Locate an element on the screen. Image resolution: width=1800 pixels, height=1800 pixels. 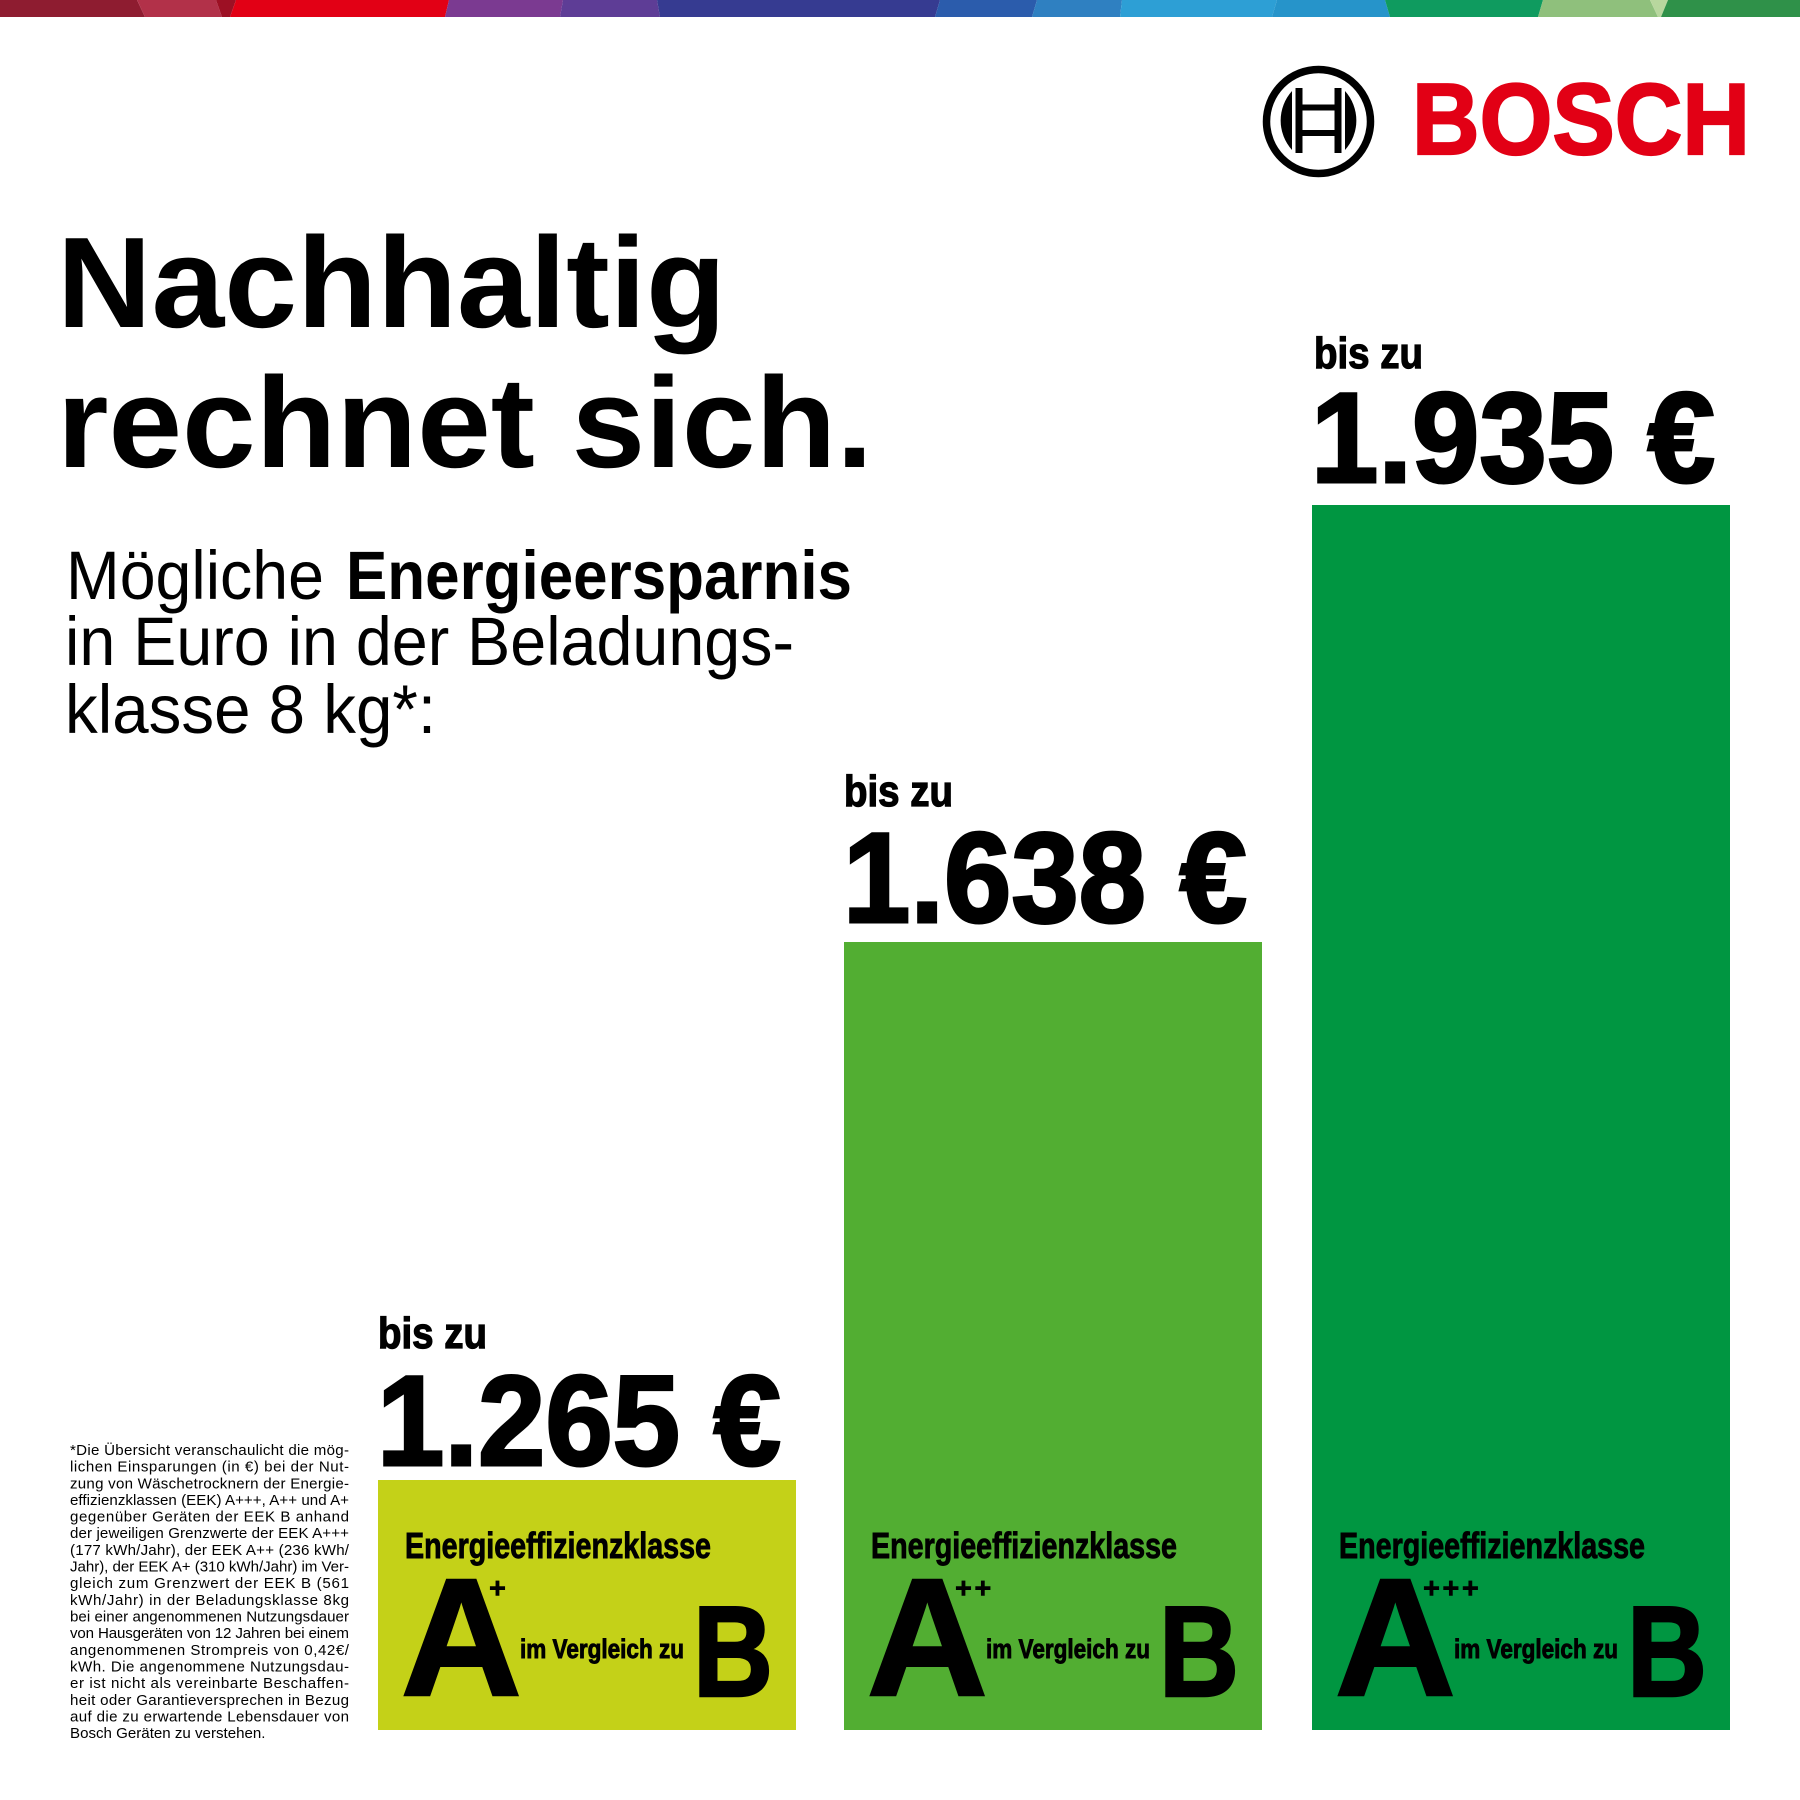
svg-text:er ist nicht als vereinbarte B: er ist nicht als vereinbarte Beschaffen- is located at coordinates (209, 1683).